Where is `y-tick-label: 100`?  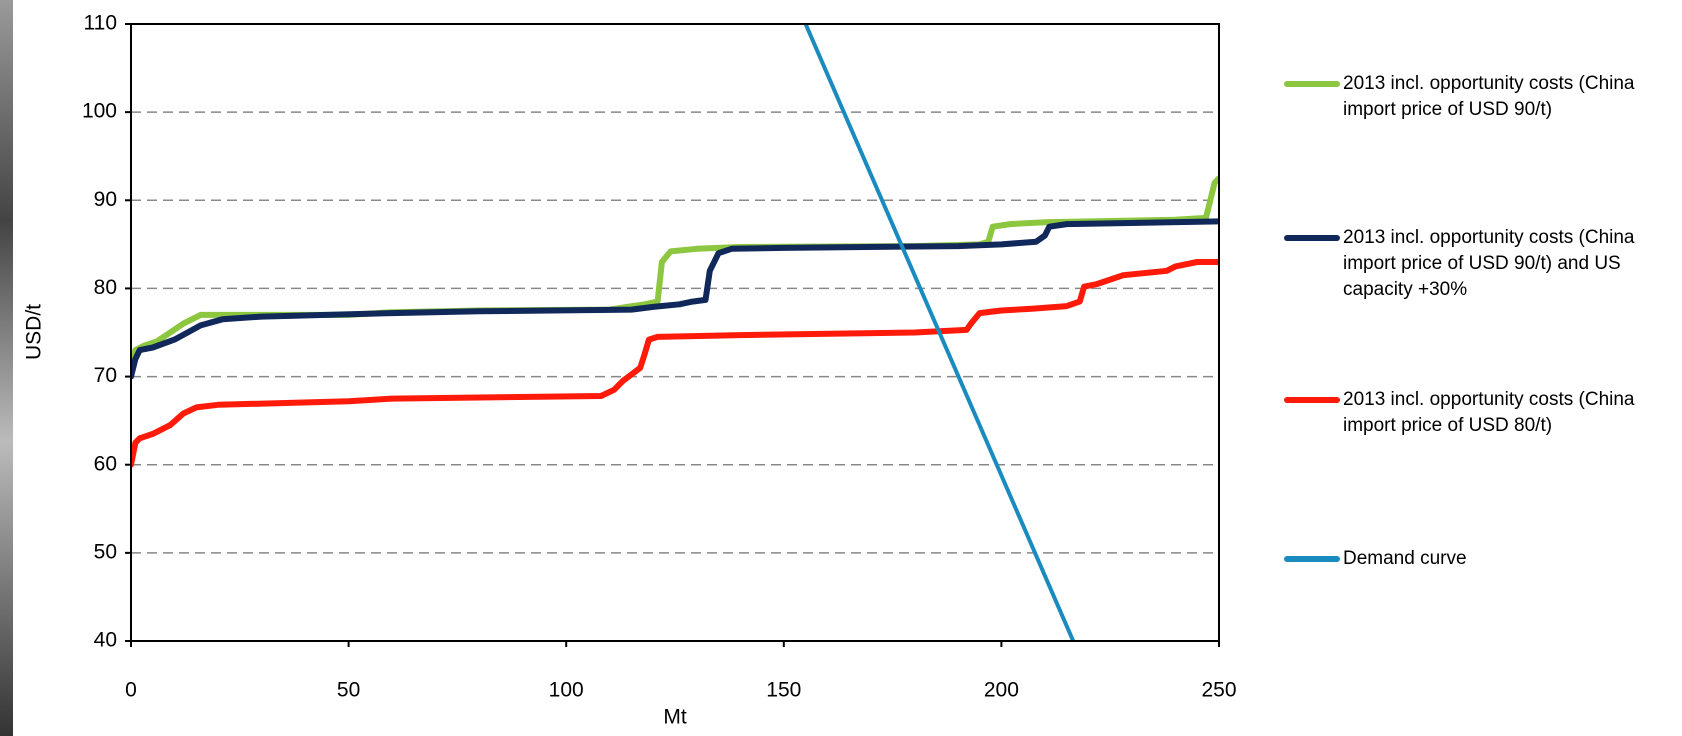 y-tick-label: 100 is located at coordinates (99, 111).